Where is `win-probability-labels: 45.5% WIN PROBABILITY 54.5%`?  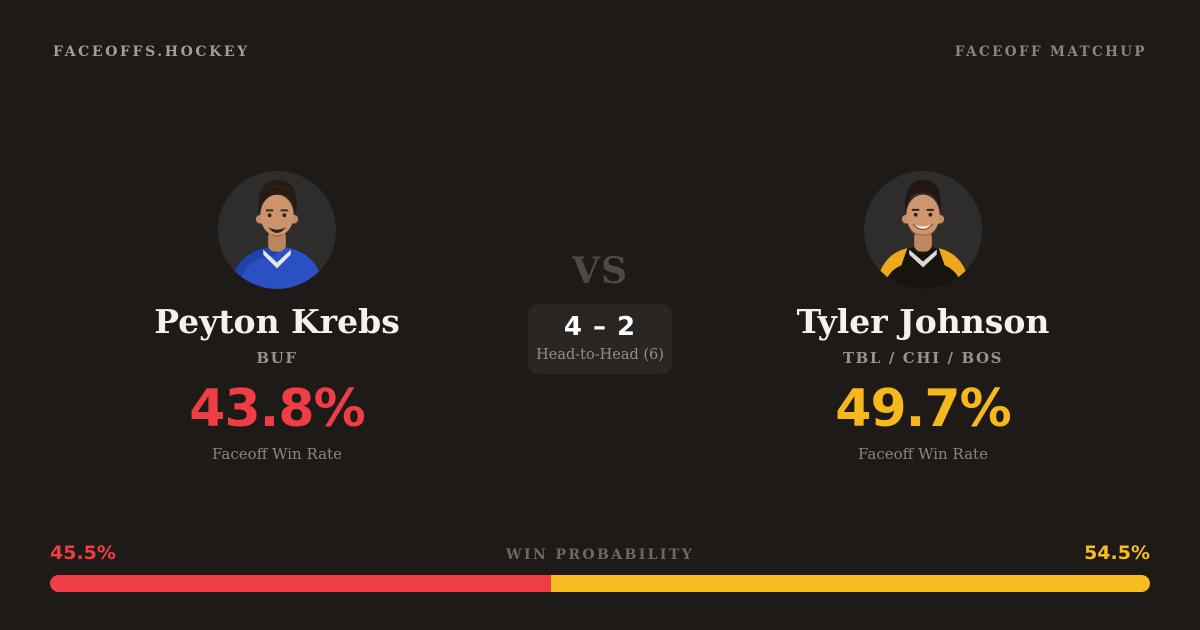 win-probability-labels: 45.5% WIN PROBABILITY 54.5% is located at coordinates (600, 553).